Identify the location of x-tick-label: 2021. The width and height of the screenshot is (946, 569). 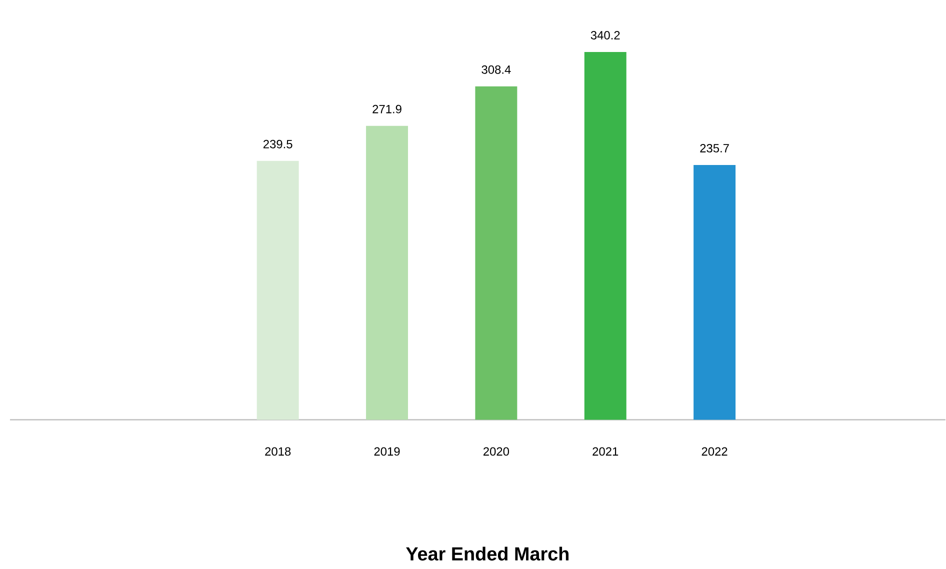
(605, 451).